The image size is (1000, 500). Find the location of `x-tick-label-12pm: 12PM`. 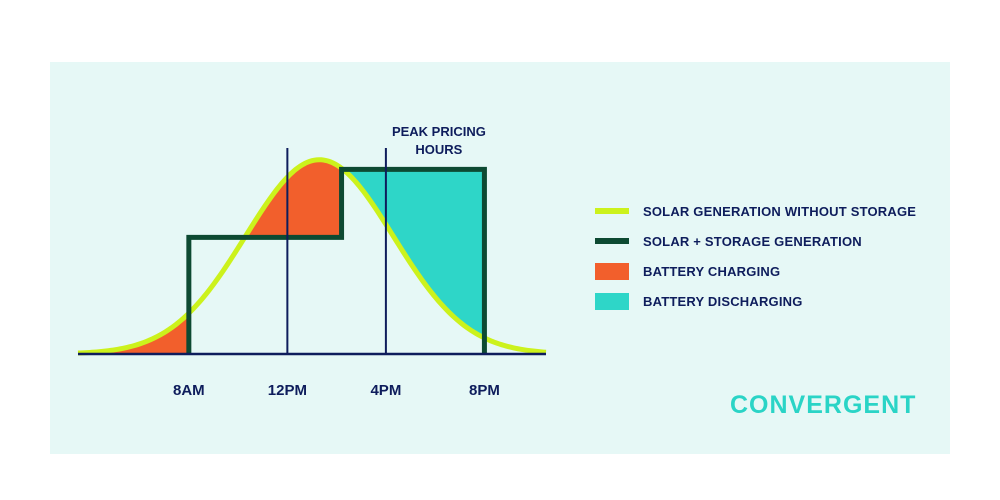

x-tick-label-12pm: 12PM is located at coordinates (287, 390).